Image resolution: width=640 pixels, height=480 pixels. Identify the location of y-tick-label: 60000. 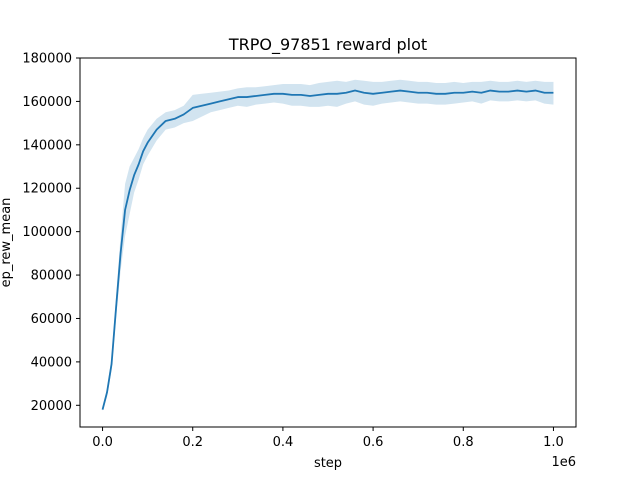
(51, 319).